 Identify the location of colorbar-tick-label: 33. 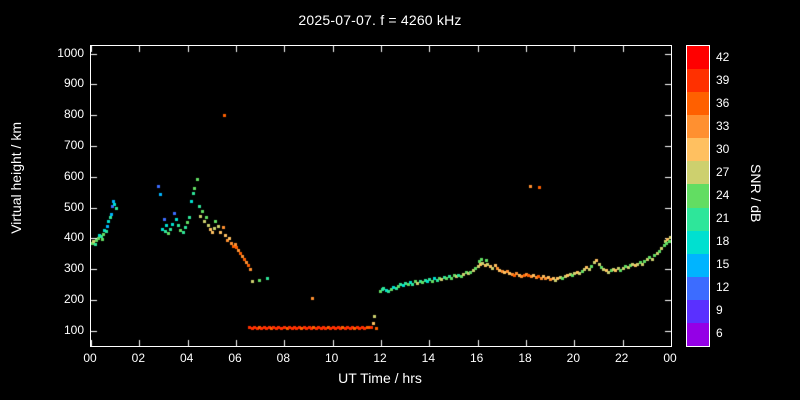
(723, 125).